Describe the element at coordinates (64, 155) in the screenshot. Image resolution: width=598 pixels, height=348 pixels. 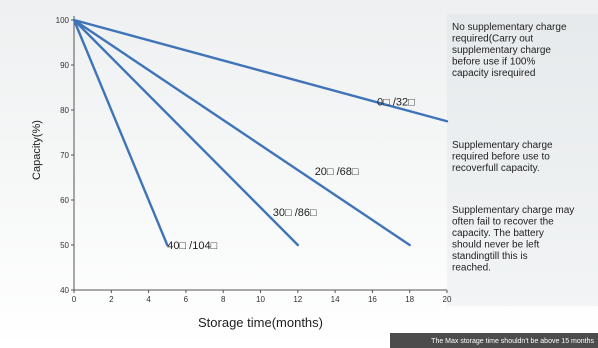
I see `y-tick-label: 70` at that location.